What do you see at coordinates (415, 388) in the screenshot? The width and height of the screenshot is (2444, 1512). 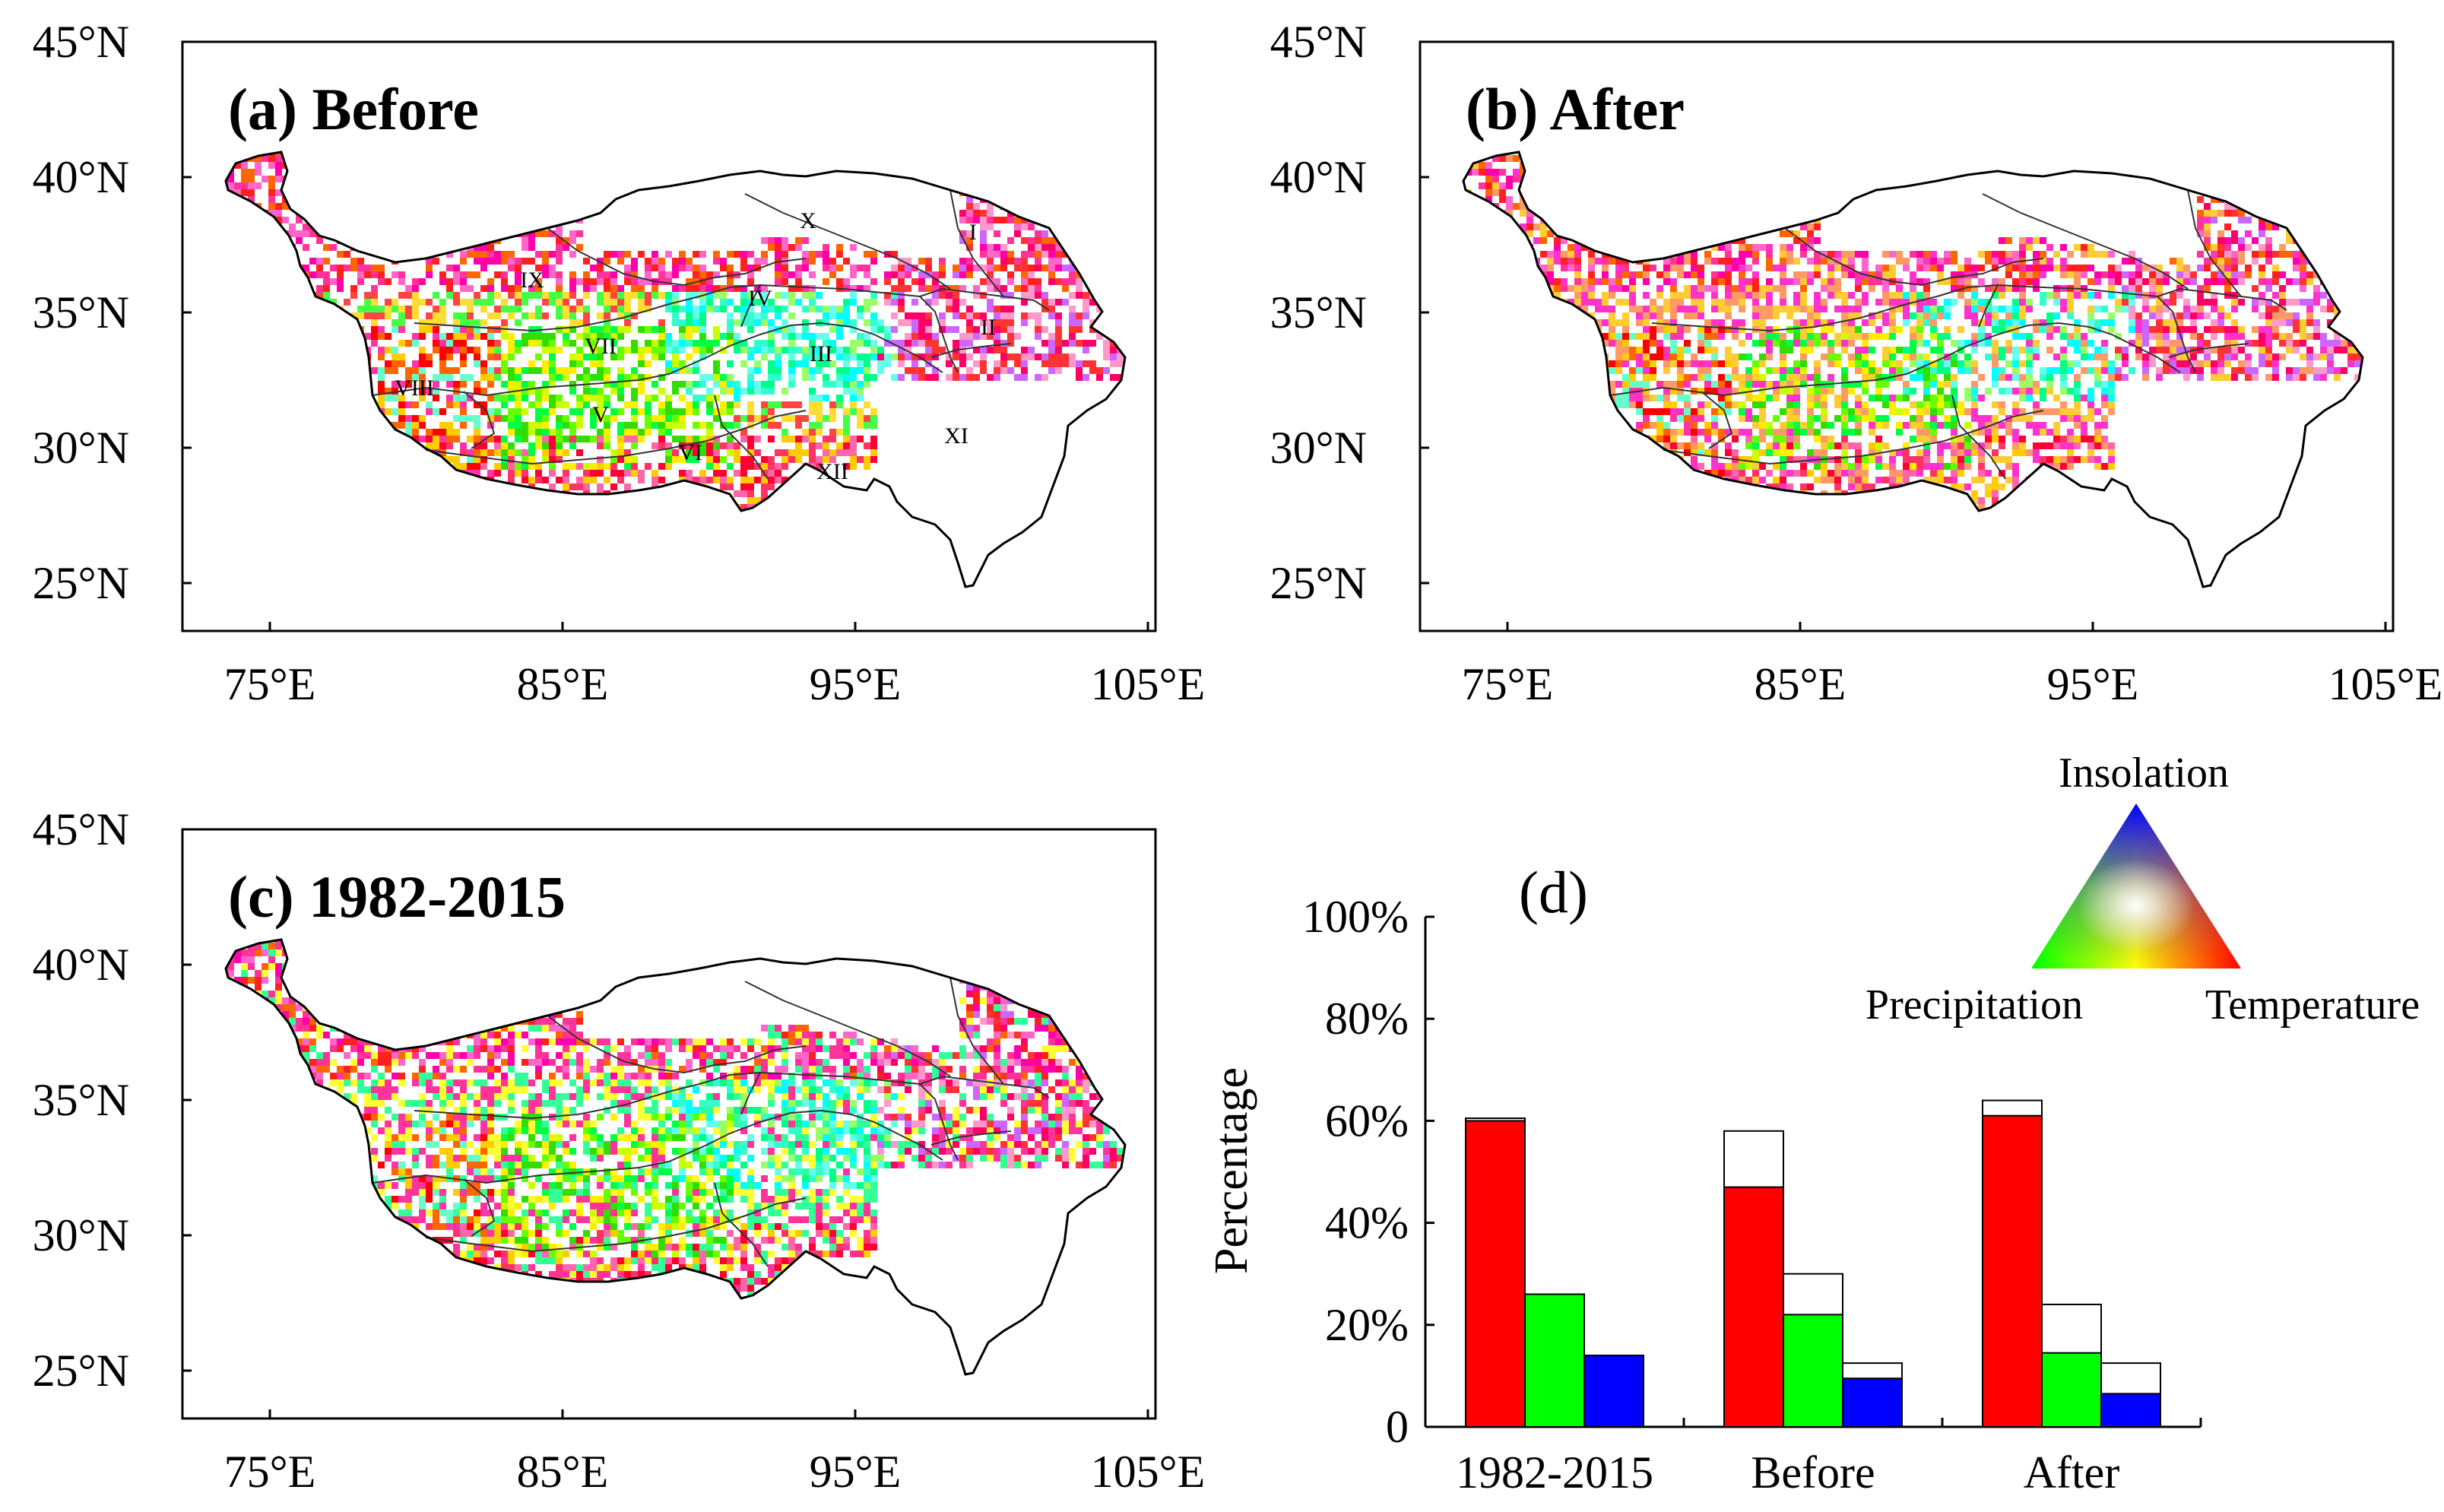 I see `region-label: VIII` at bounding box center [415, 388].